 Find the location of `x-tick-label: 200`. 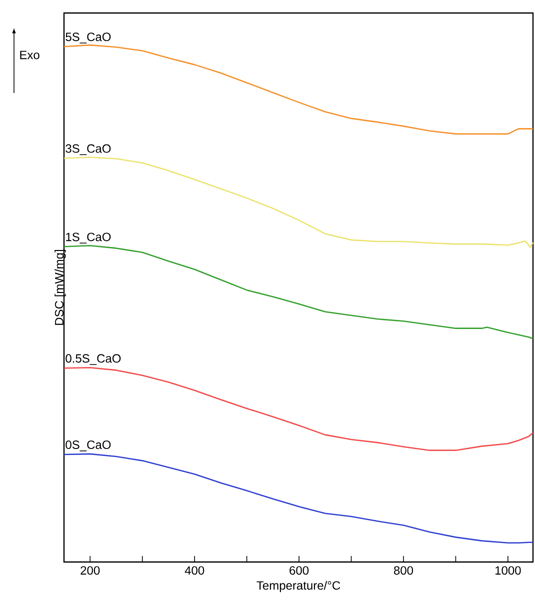

x-tick-label: 200 is located at coordinates (90, 570).